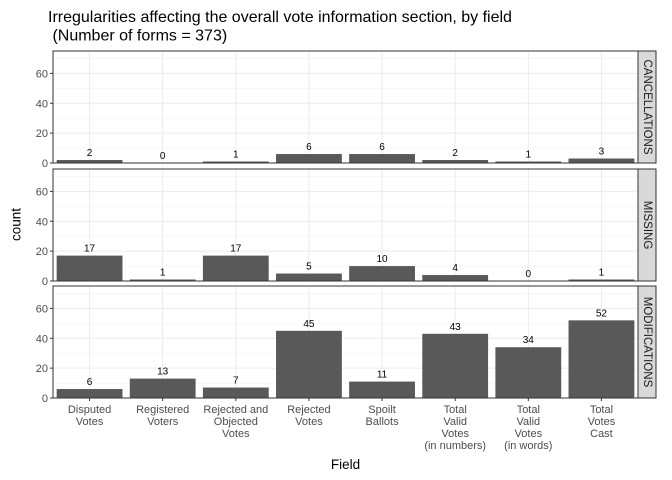 The image size is (672, 480). Describe the element at coordinates (528, 446) in the screenshot. I see `x-tick-label-line: (in words)` at that location.